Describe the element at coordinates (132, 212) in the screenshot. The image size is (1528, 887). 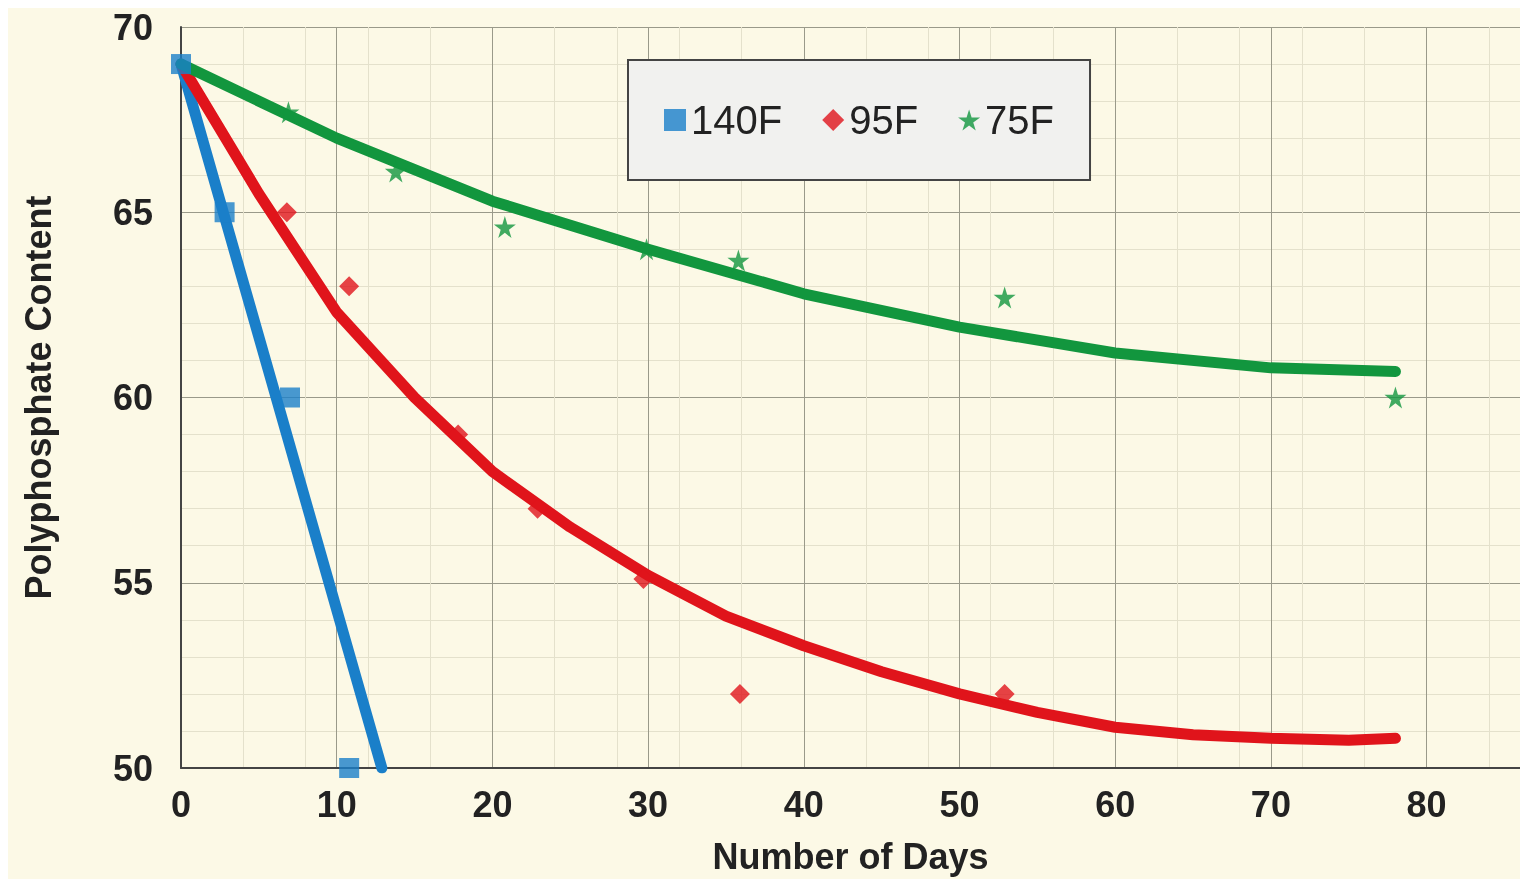
I see `y-tick-label: 65` at that location.